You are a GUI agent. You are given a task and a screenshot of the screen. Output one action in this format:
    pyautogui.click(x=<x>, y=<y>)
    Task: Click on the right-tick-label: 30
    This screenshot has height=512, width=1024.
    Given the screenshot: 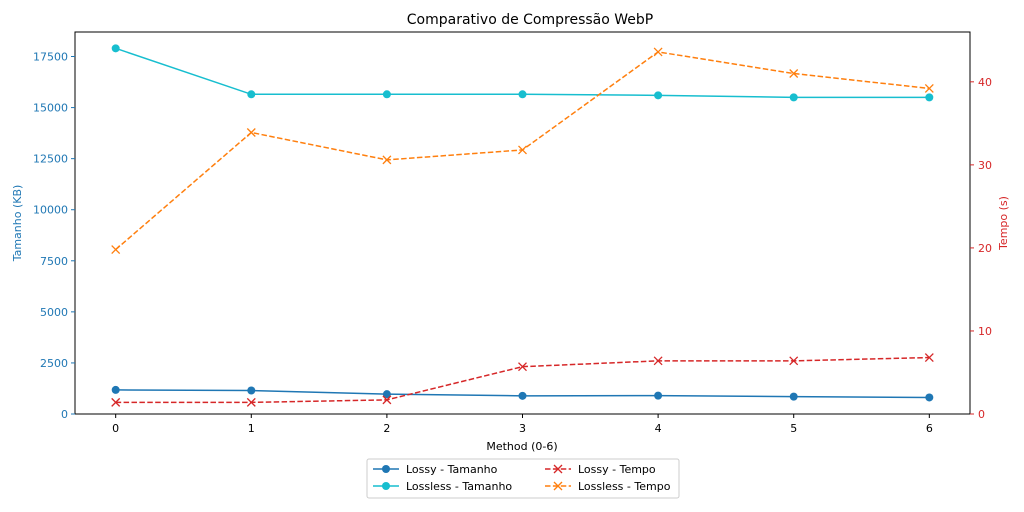 What is the action you would take?
    pyautogui.click(x=985, y=165)
    